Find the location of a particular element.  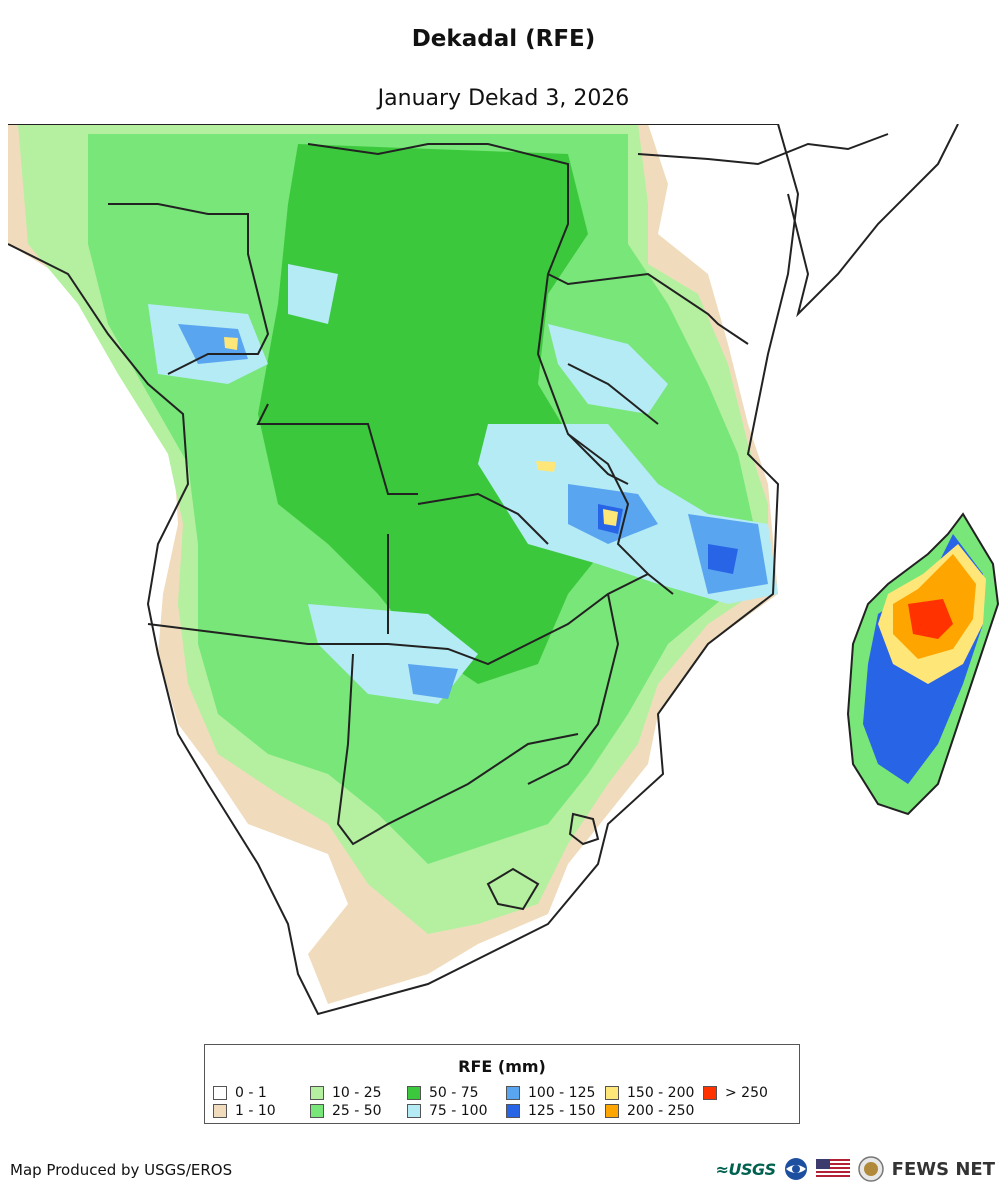

logo-strip: ≈USGS FEWS NET is located at coordinates (855, 1169).